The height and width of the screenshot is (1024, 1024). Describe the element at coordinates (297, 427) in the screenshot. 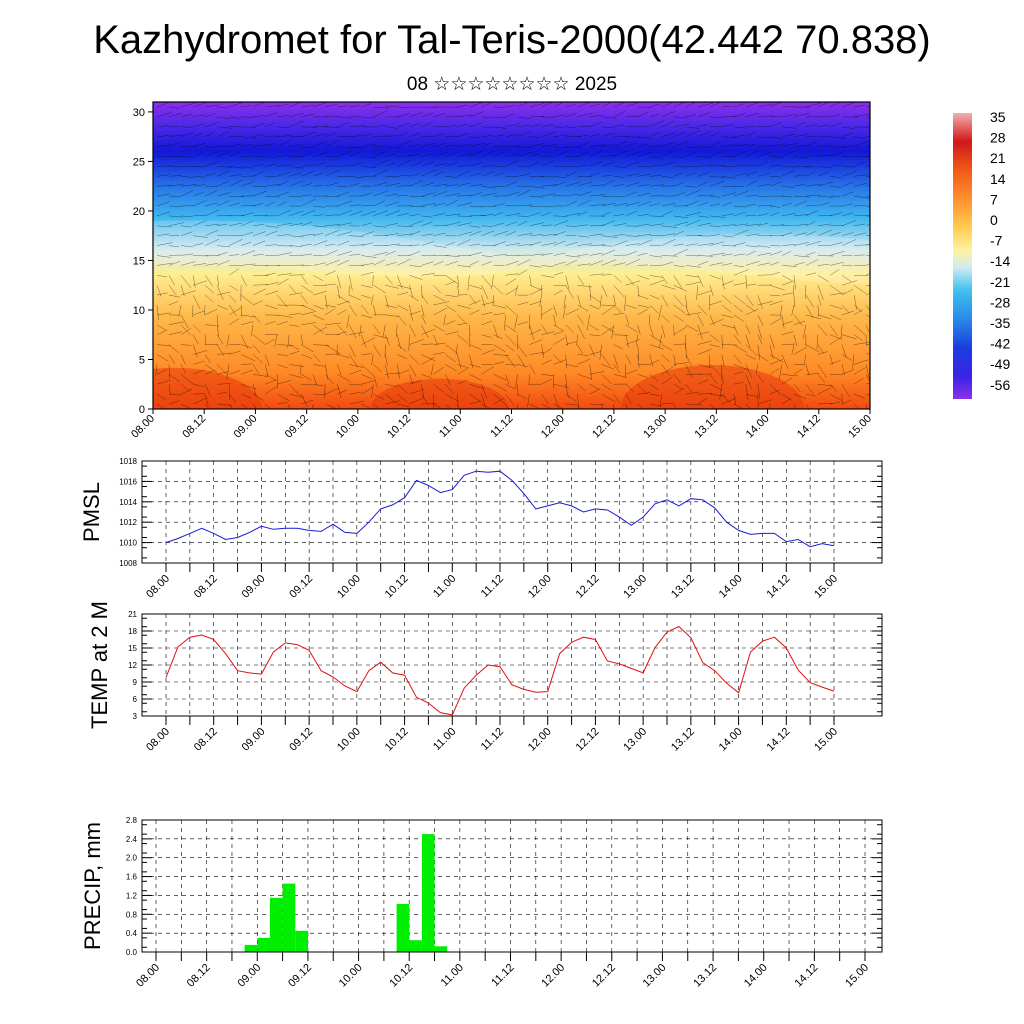

I see `x-tick-label: 09.12` at that location.